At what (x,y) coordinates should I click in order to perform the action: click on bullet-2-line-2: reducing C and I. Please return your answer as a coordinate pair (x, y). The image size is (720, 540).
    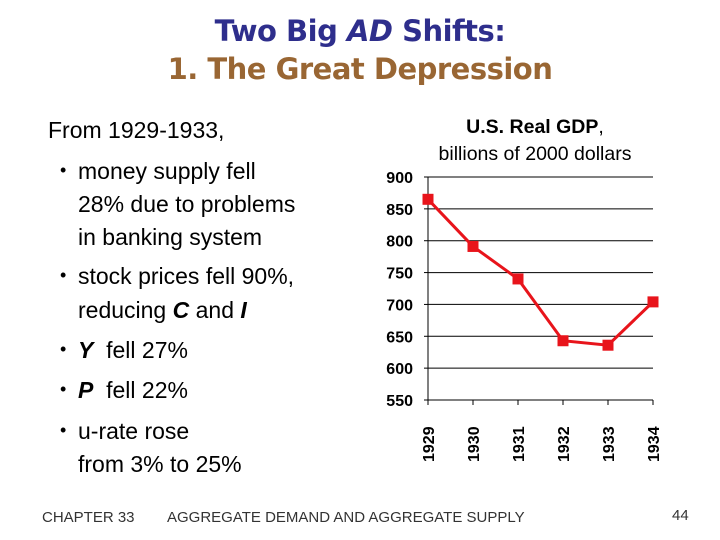
    Looking at the image, I should click on (162, 310).